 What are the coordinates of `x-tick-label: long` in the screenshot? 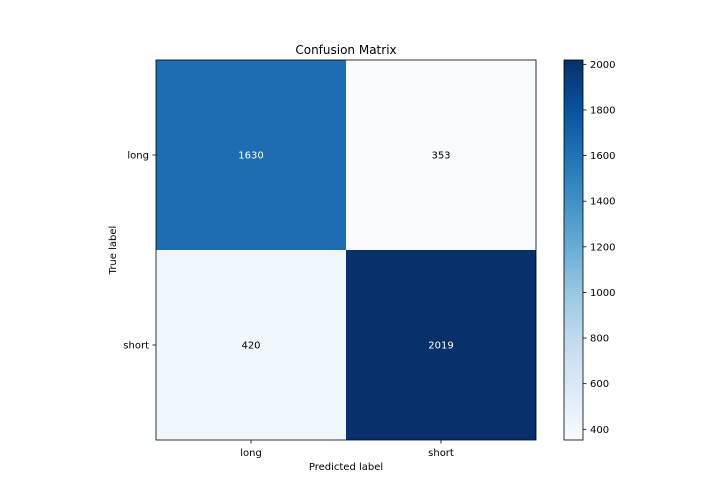 It's located at (251, 453).